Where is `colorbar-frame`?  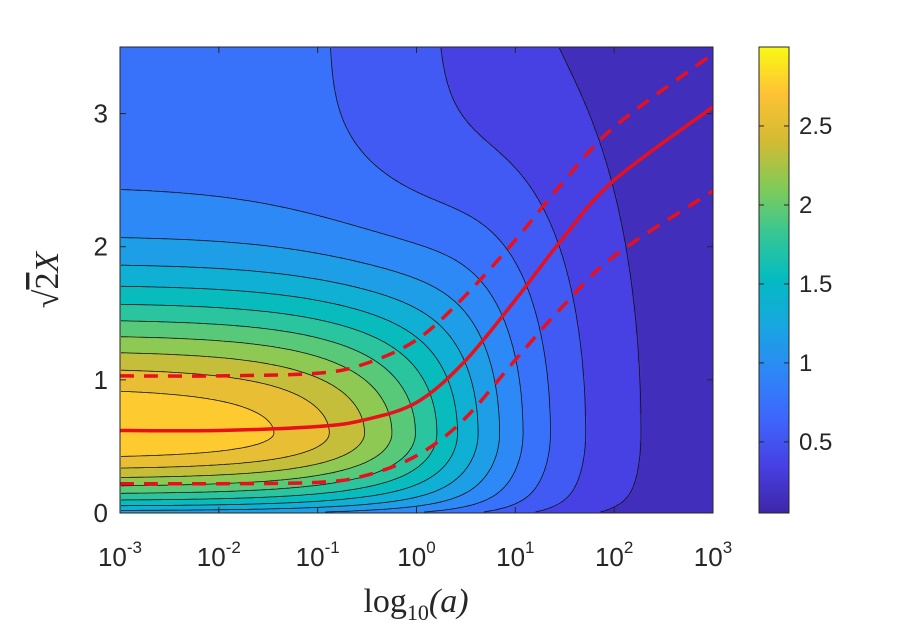 colorbar-frame is located at coordinates (774, 280).